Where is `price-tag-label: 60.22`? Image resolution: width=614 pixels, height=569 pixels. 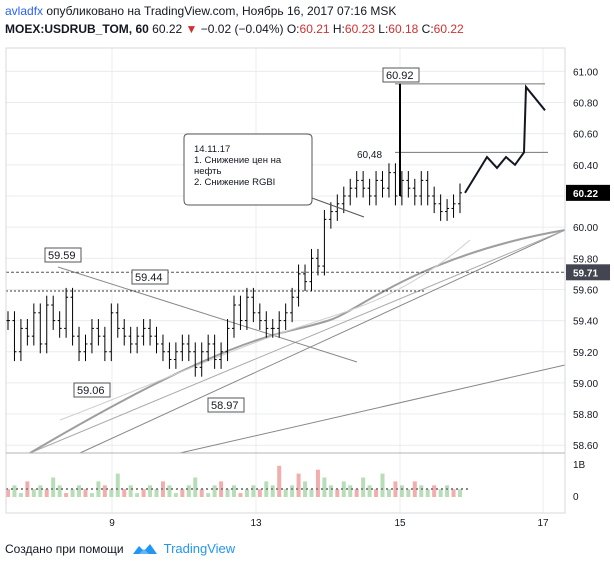
price-tag-label: 60.22 is located at coordinates (585, 194).